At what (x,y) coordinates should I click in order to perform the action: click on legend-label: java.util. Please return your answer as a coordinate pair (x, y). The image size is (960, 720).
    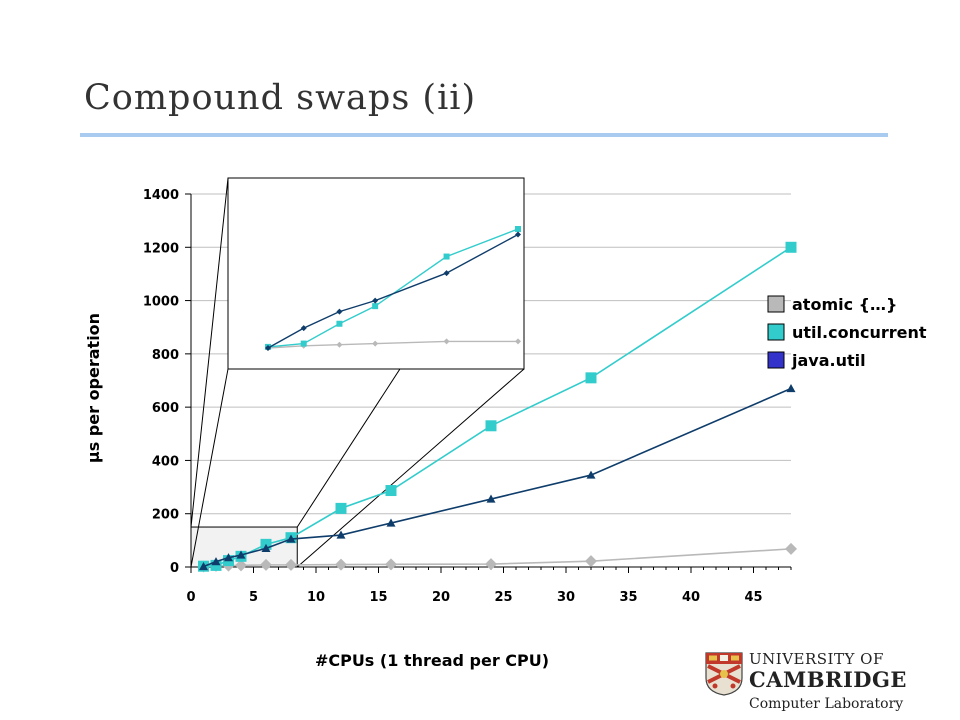
    Looking at the image, I should click on (828, 360).